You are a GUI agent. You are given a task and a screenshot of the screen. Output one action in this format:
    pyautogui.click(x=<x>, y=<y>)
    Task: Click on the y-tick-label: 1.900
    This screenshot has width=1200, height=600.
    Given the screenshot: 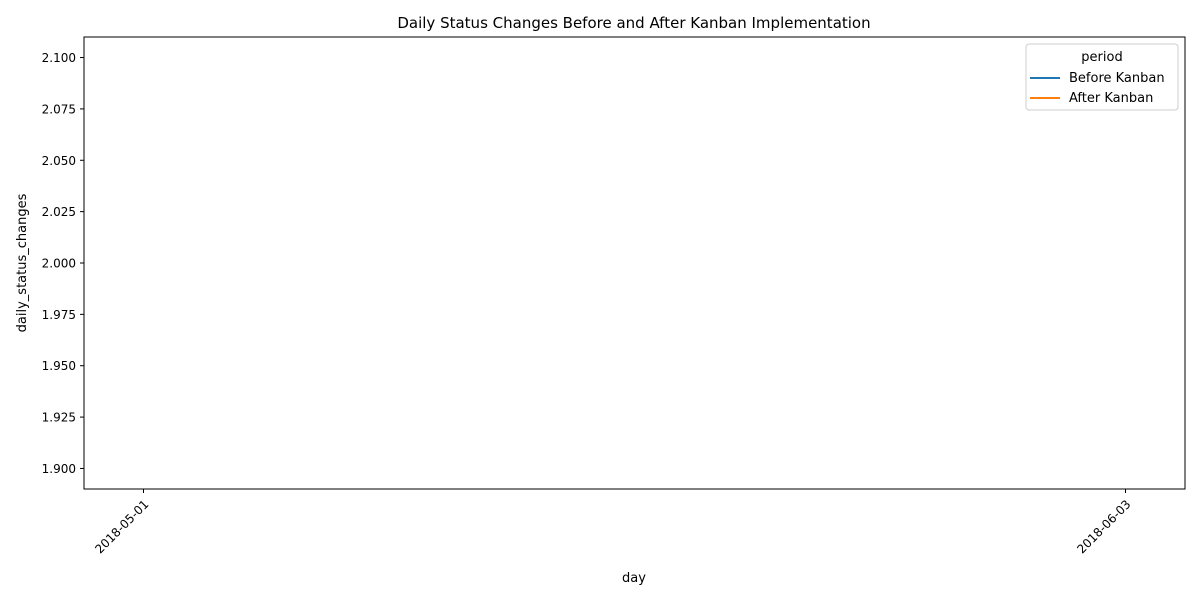 What is the action you would take?
    pyautogui.click(x=59, y=469)
    